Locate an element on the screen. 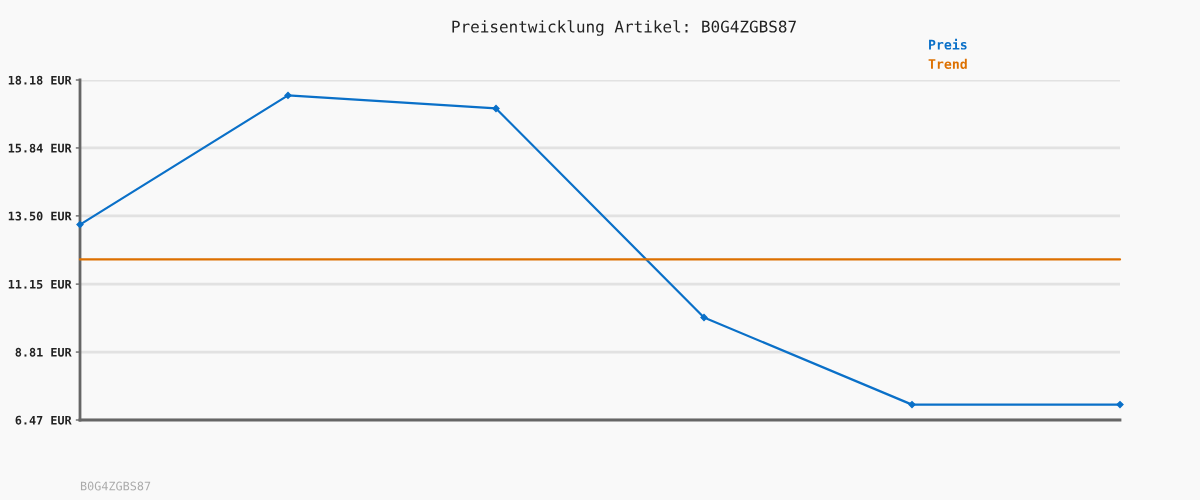 The image size is (1200, 500). y-tick-label: 18.18 EUR is located at coordinates (40, 80).